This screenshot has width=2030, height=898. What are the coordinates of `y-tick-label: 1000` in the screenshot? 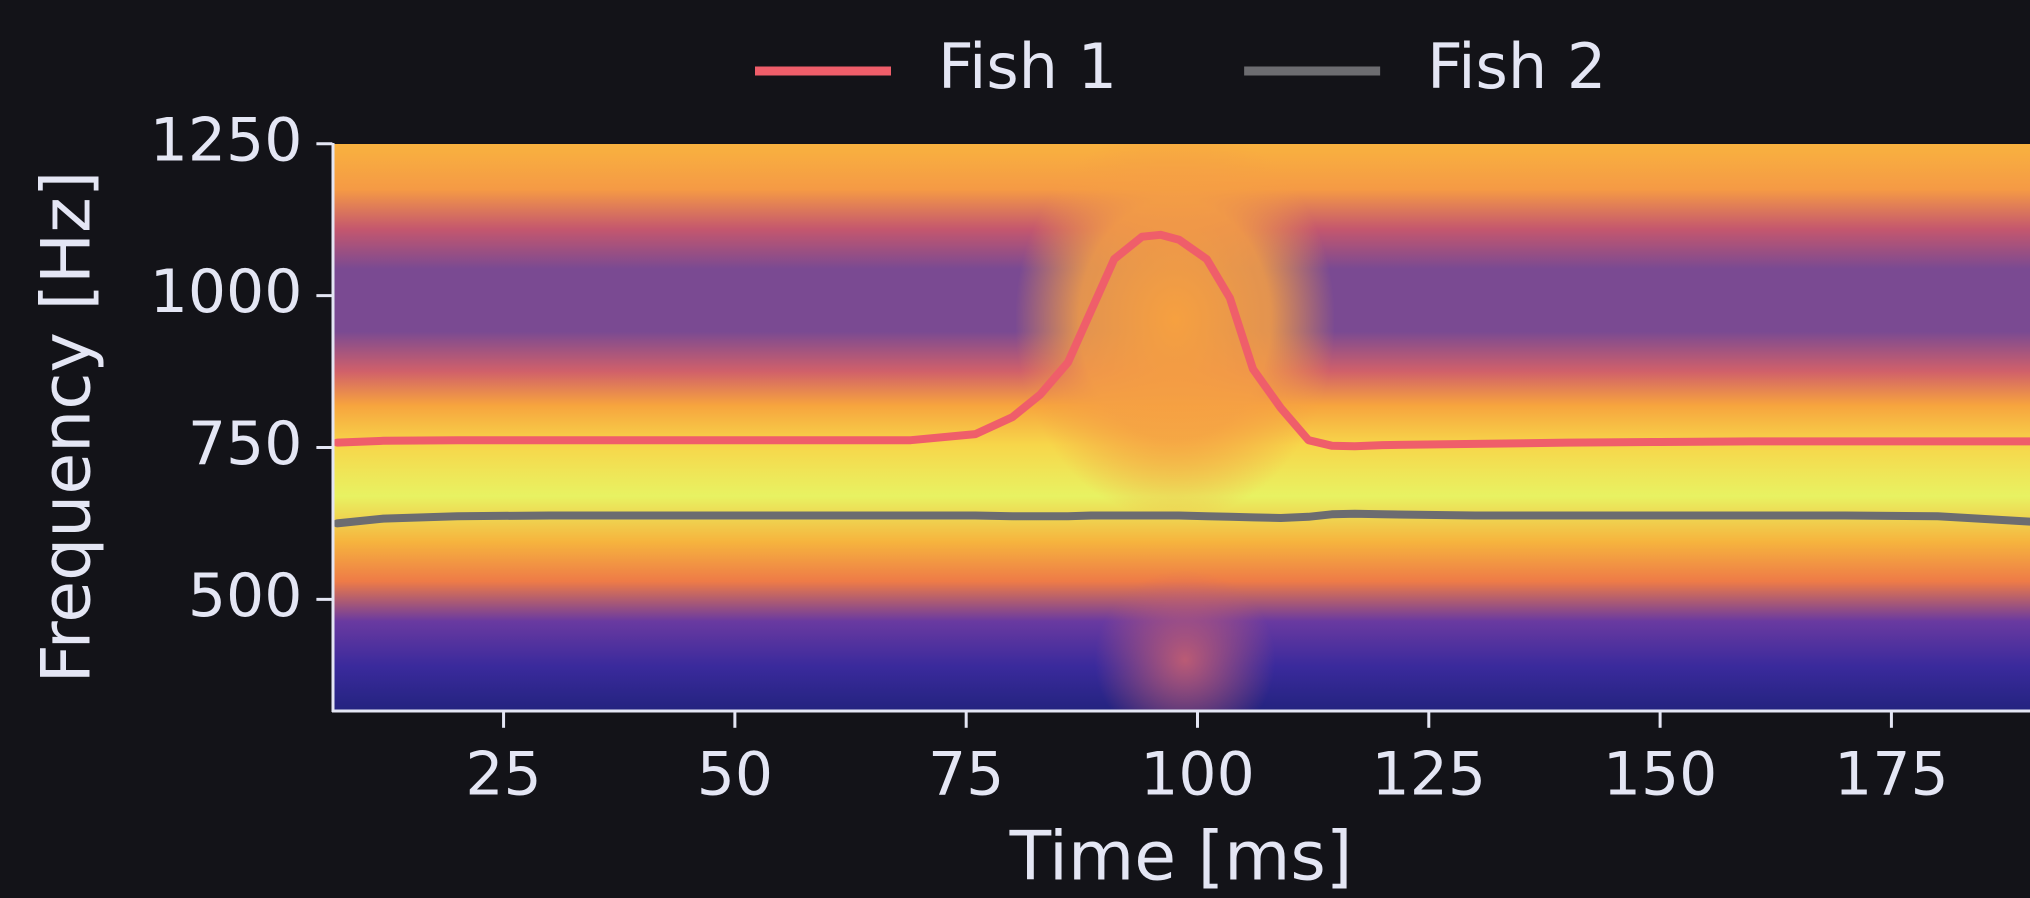 It's located at (226, 292).